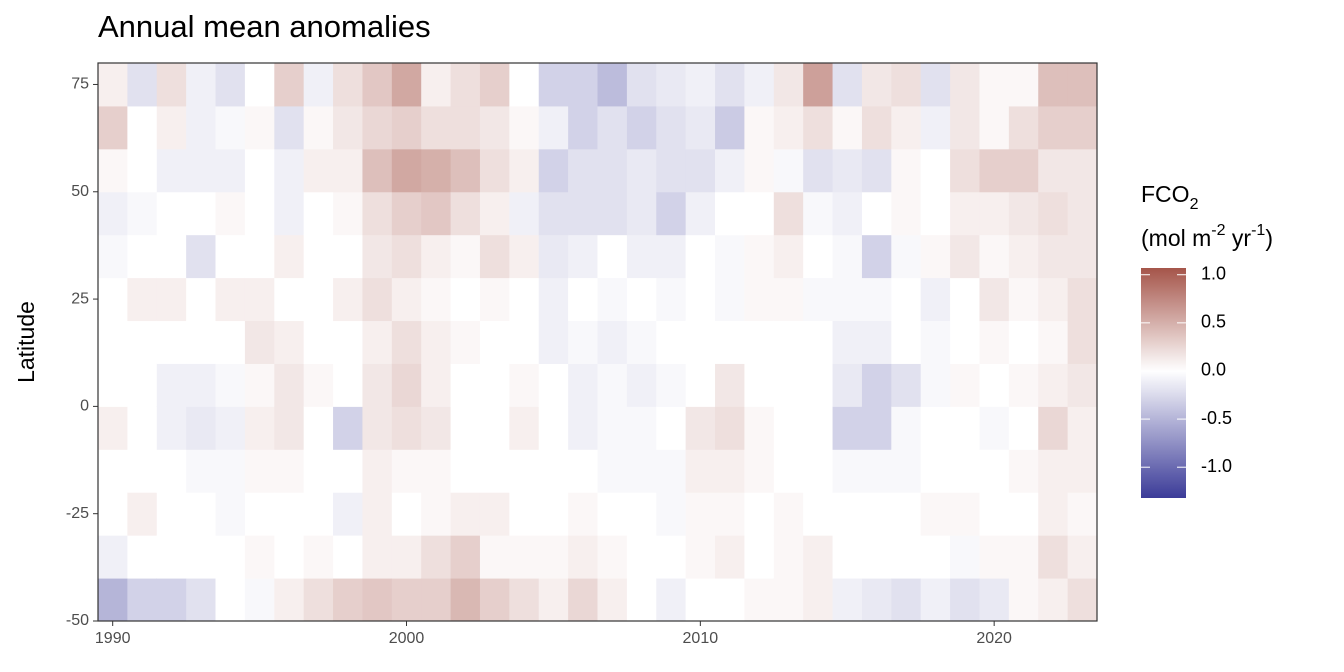 The image size is (1344, 672). Describe the element at coordinates (1207, 236) in the screenshot. I see `legend-units: (mol m-2 yr-1)` at that location.